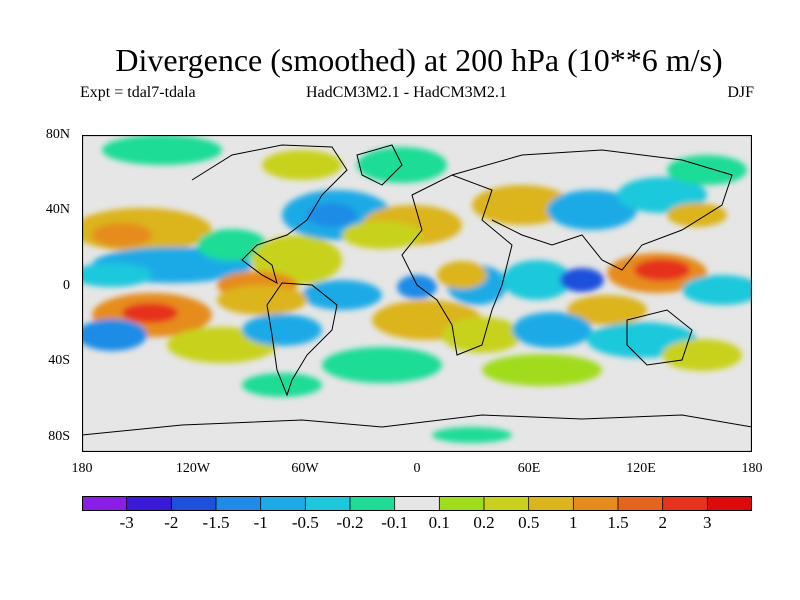  What do you see at coordinates (138, 92) in the screenshot?
I see `experiment-label: Expt = tdal7-tdala` at bounding box center [138, 92].